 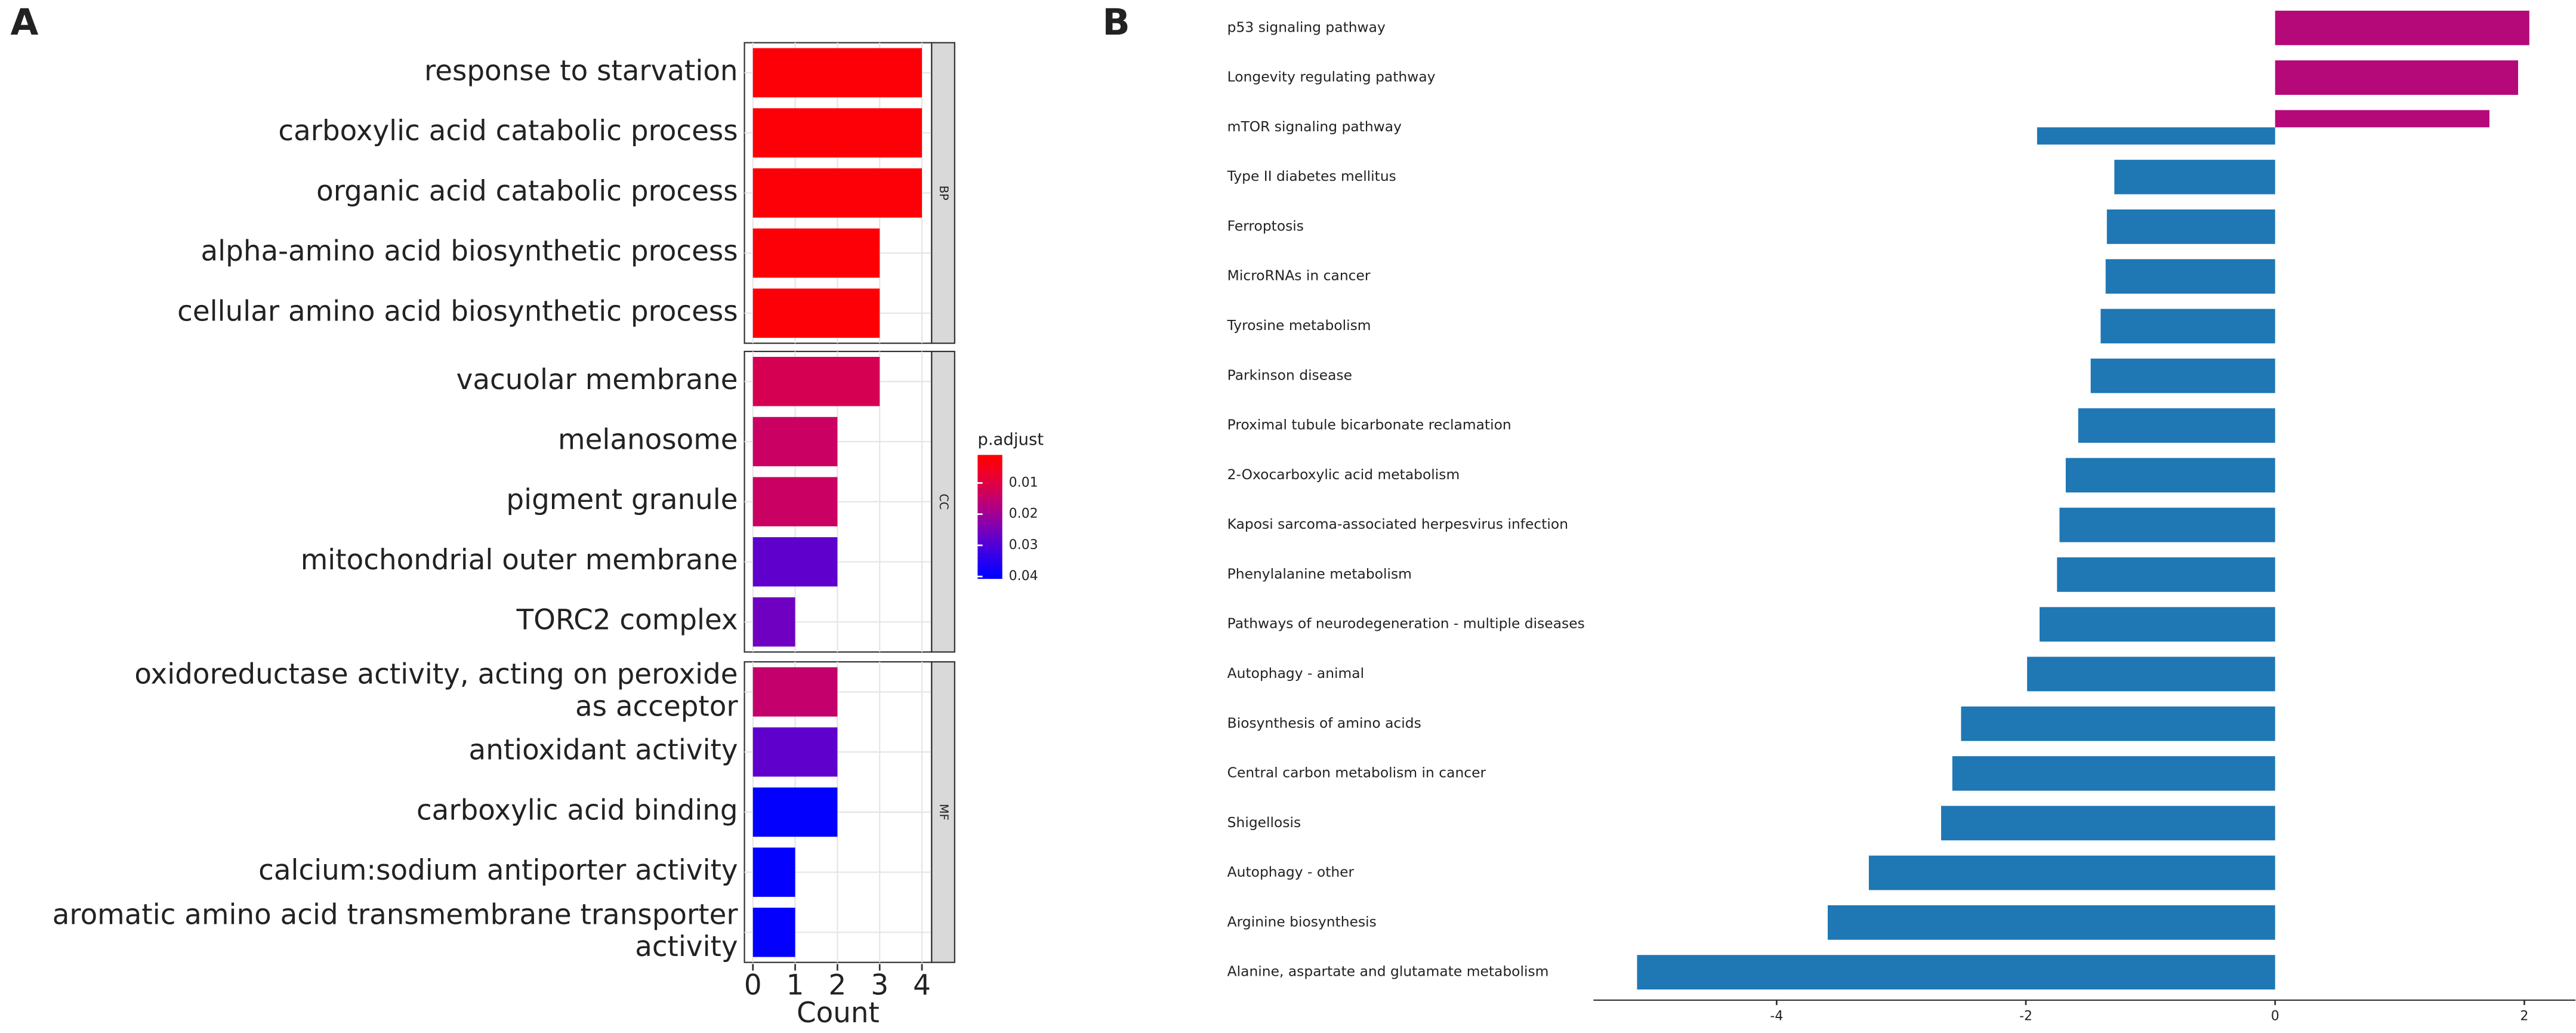 I want to click on y-tick-label: Type II diabetes mellitus, so click(x=1312, y=176).